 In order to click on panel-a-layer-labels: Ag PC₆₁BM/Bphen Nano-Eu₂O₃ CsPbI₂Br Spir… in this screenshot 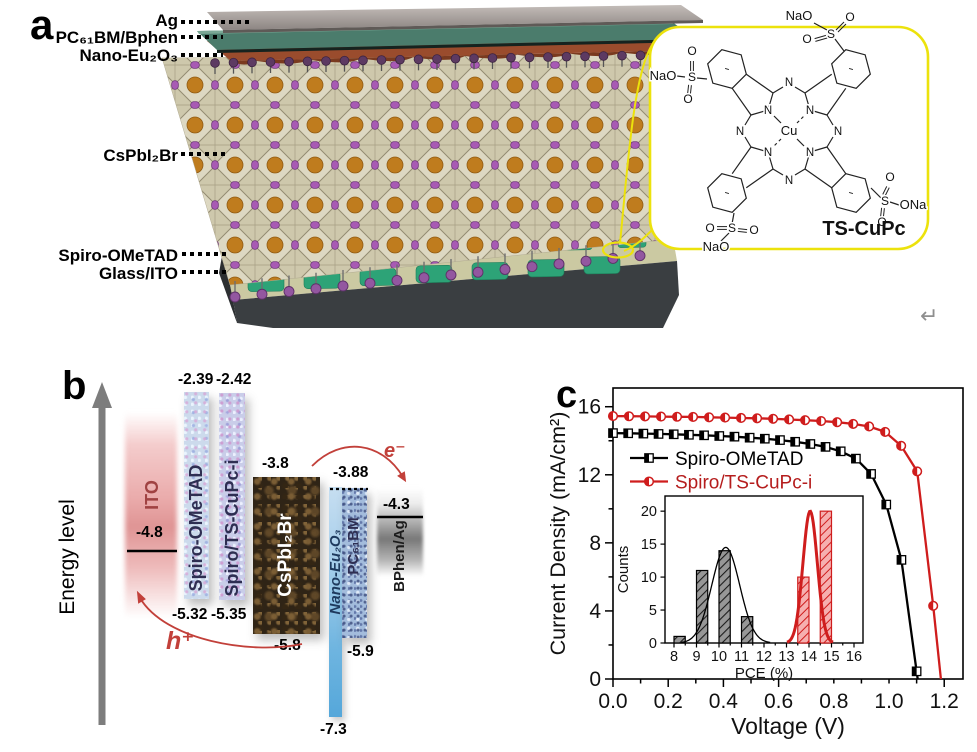, I will do `click(150, 150)`.